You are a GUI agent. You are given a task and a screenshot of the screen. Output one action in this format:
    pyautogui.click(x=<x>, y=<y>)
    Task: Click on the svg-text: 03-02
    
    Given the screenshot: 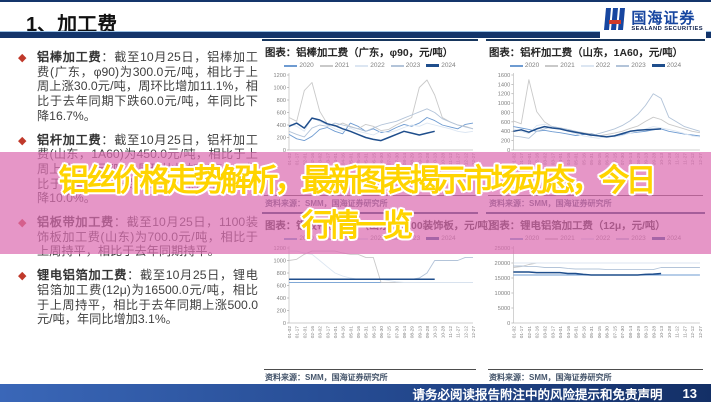 What is the action you would take?
    pyautogui.click(x=321, y=332)
    